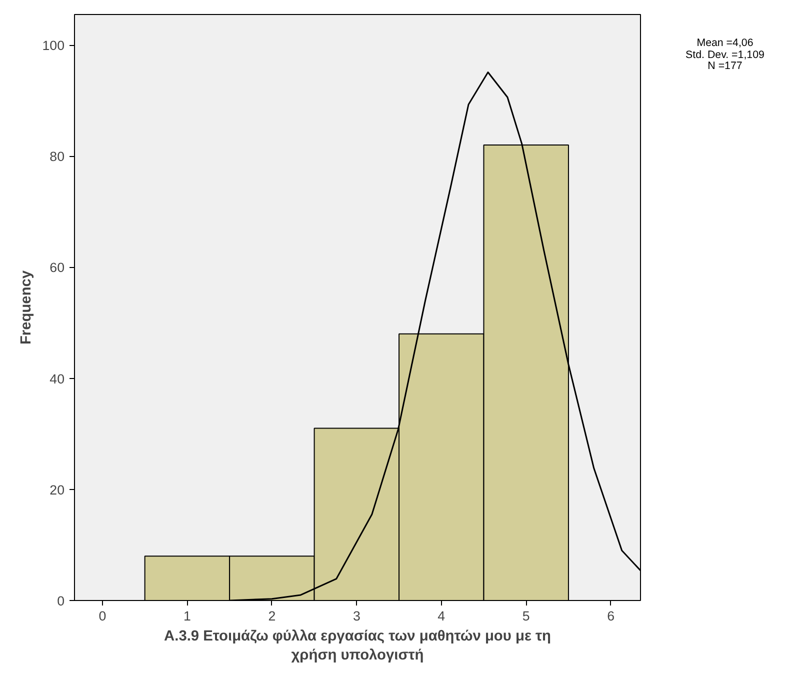 This screenshot has height=685, width=800. I want to click on x-tick-label: 4, so click(442, 616).